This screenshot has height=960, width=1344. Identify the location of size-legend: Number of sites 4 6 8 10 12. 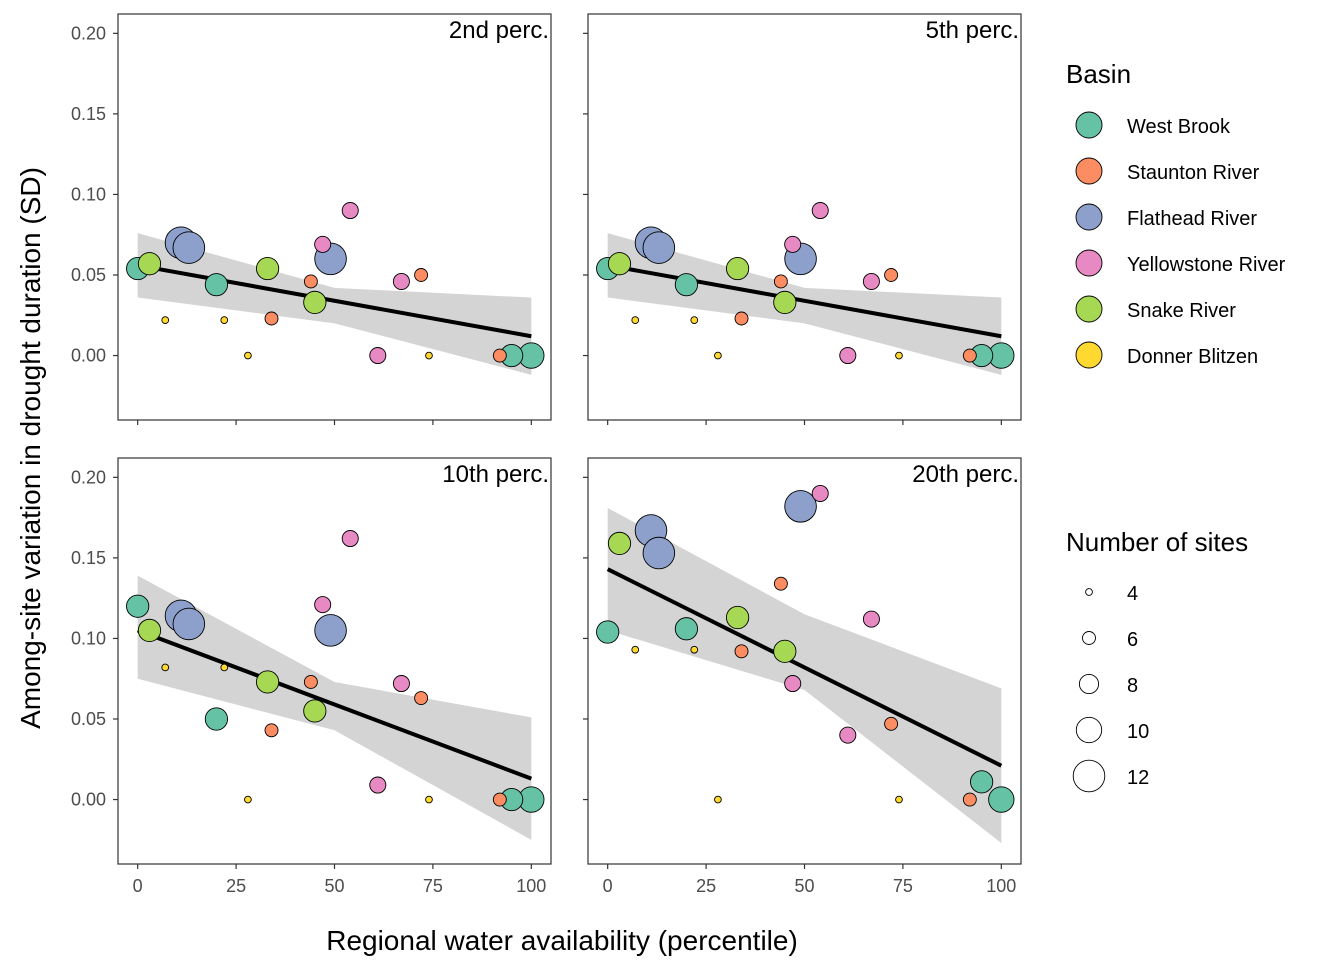
(1157, 660).